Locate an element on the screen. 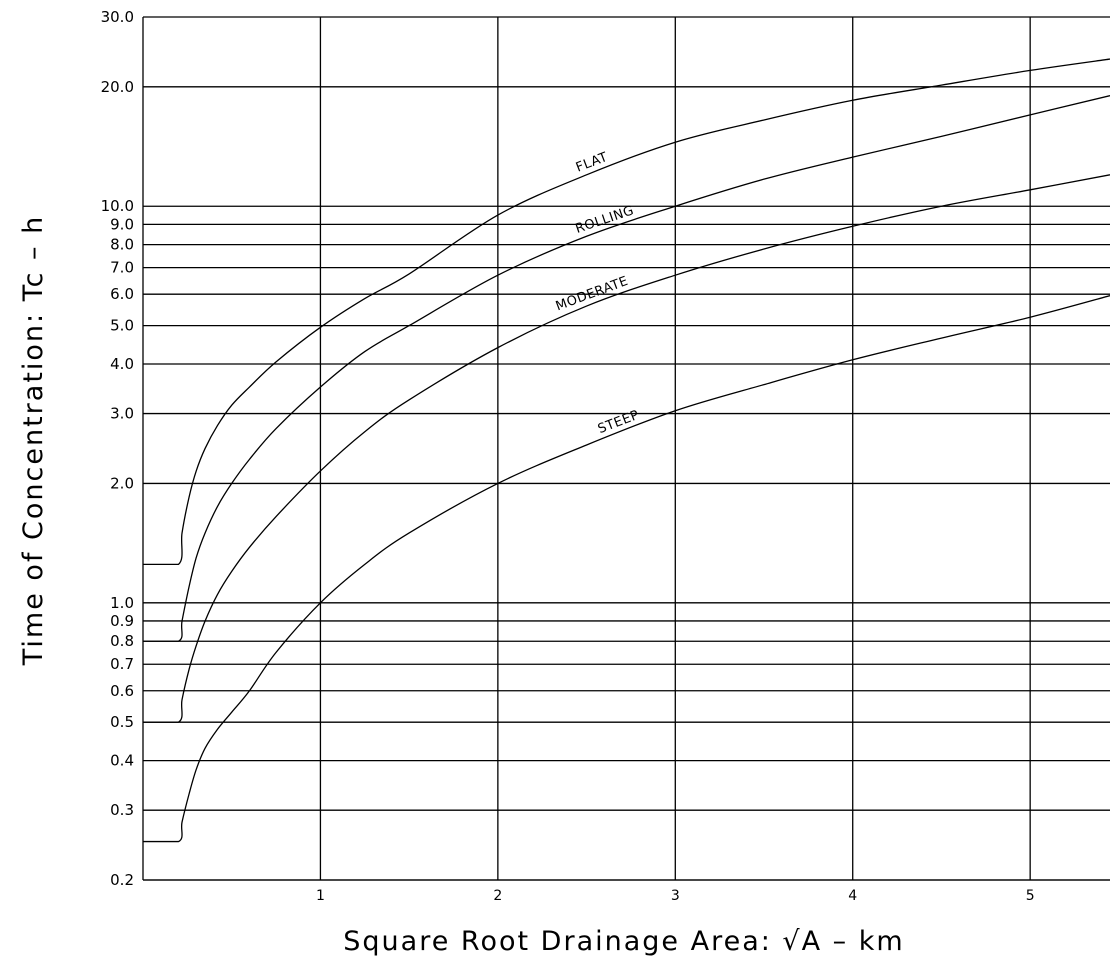 The height and width of the screenshot is (957, 1110). x-tick-label: 4 is located at coordinates (852, 896).